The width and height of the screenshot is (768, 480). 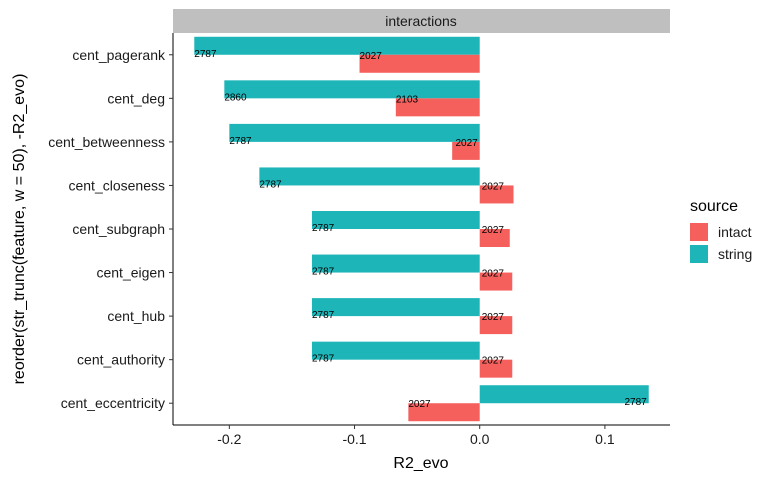 I want to click on x-tick-label: 0.0, so click(x=480, y=439).